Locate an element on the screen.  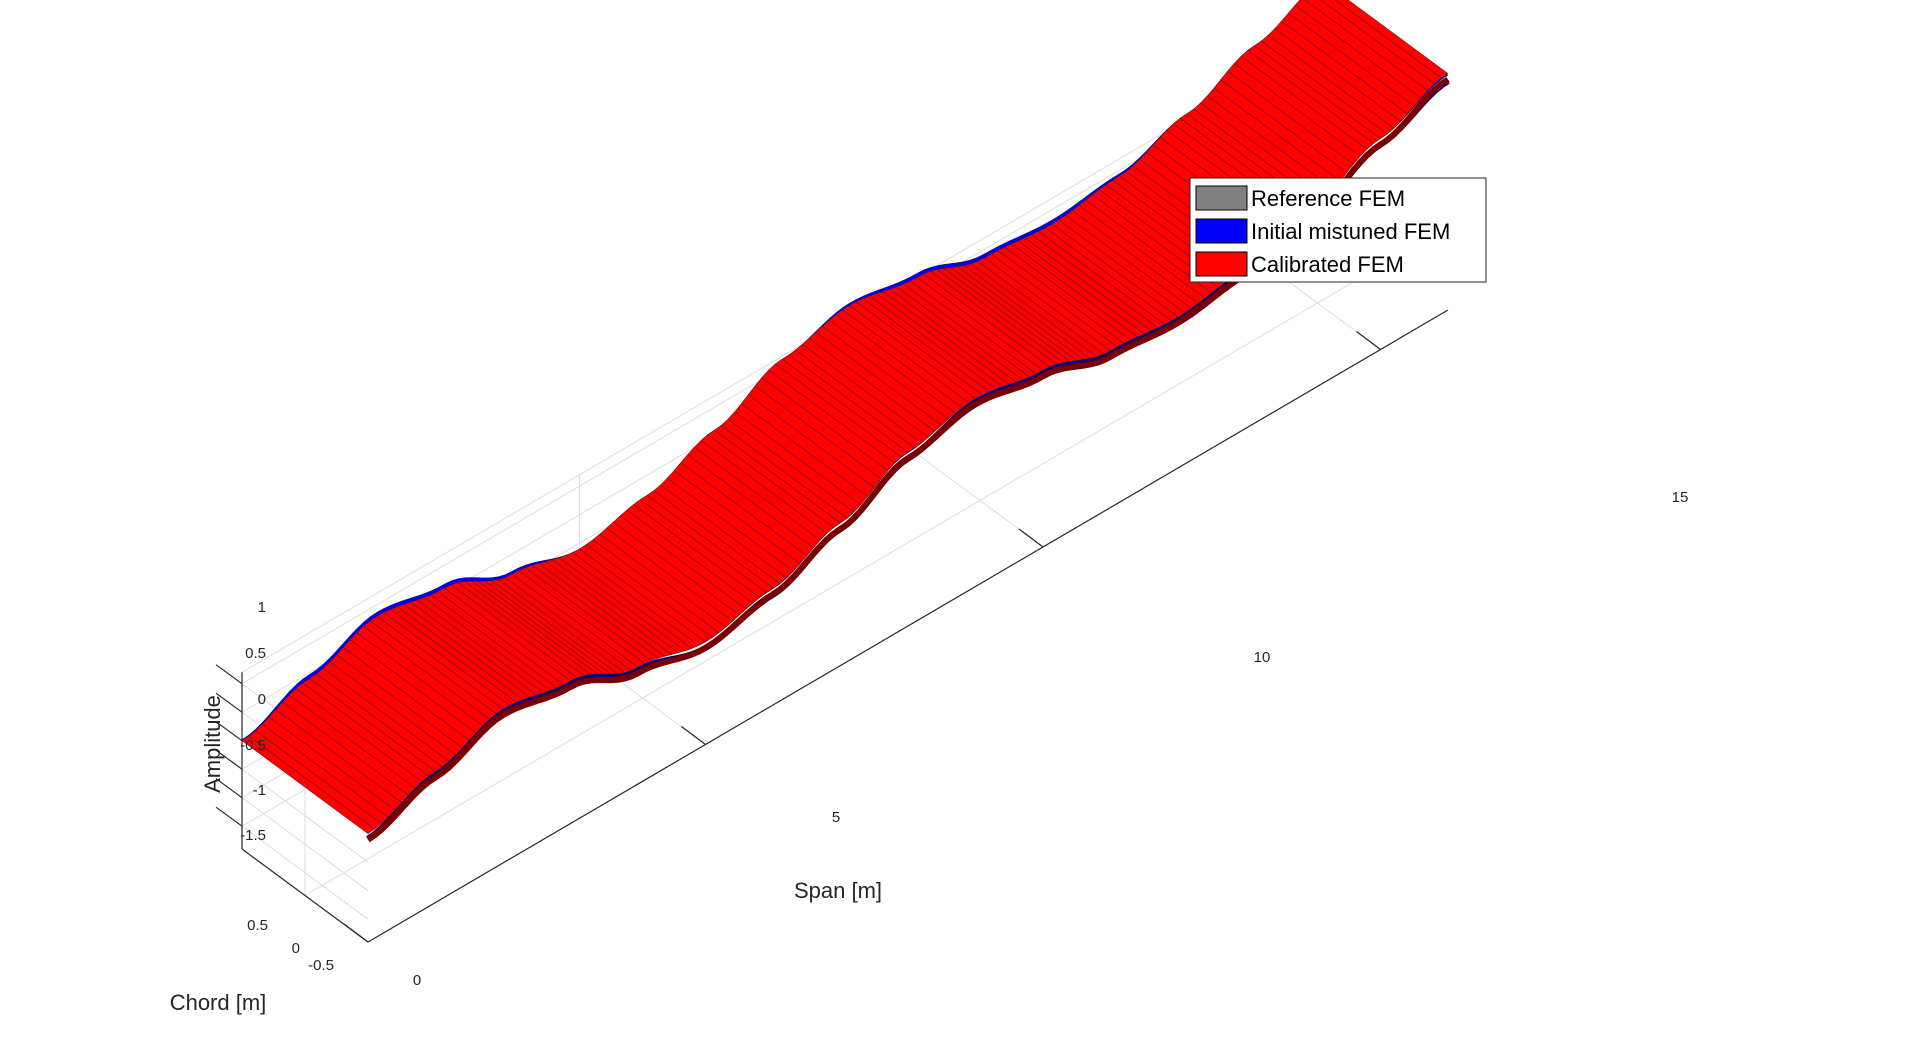
calibrated-surface-panel is located at coordinates (1392, 39).